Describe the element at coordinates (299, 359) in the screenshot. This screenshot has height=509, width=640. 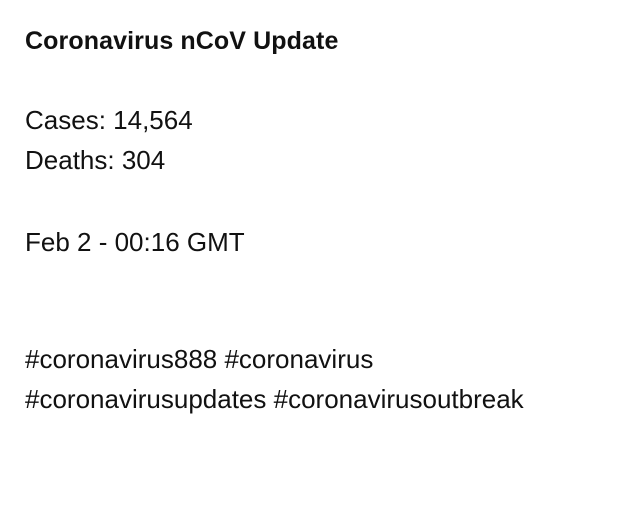
I see `hashtag-coronavirus: #coronavirus` at that location.